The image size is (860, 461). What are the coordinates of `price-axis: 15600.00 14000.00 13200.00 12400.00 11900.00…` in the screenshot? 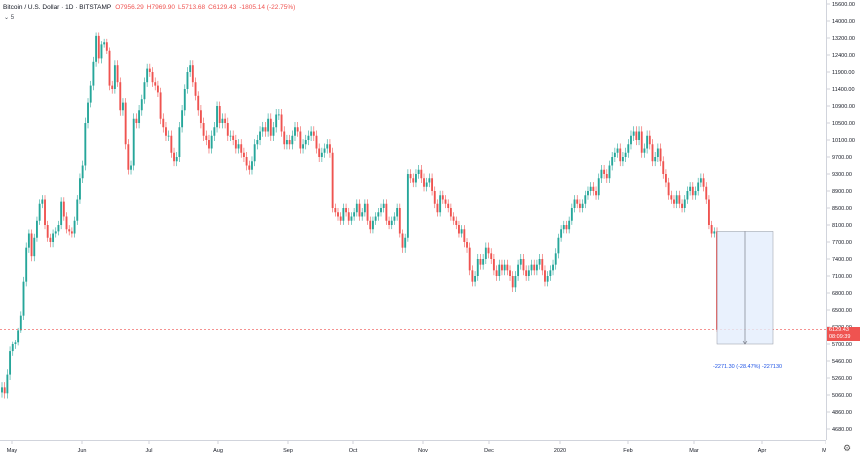 It's located at (843, 220).